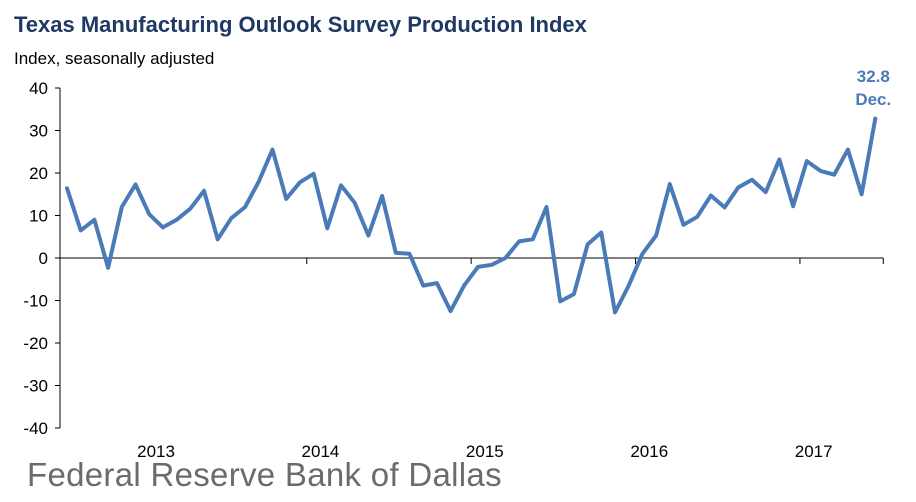 This screenshot has width=916, height=502. What do you see at coordinates (35, 301) in the screenshot?
I see `y-tick-label: -10` at bounding box center [35, 301].